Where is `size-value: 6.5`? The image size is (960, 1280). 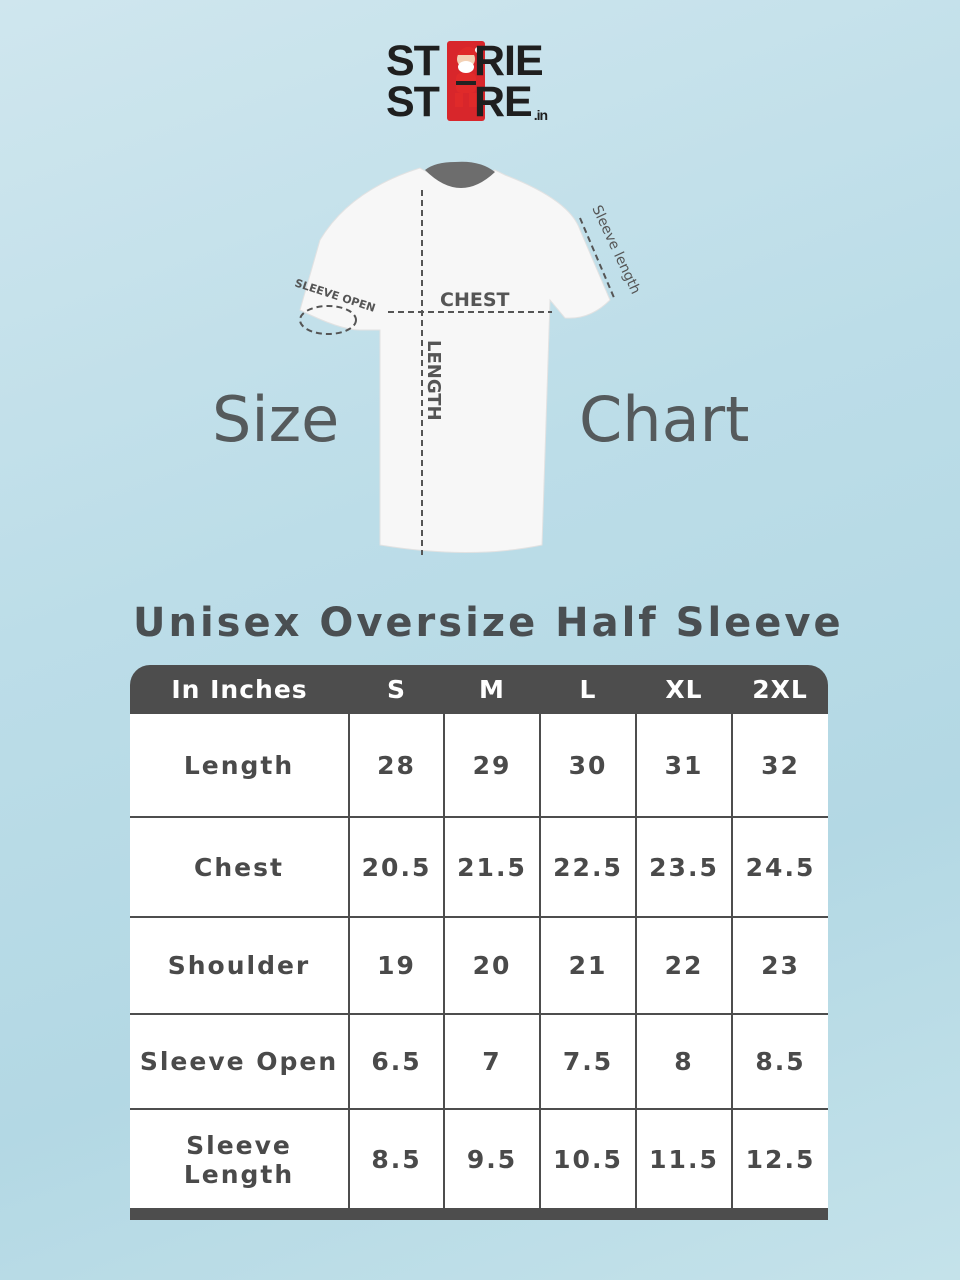 size-value: 6.5 is located at coordinates (396, 1061).